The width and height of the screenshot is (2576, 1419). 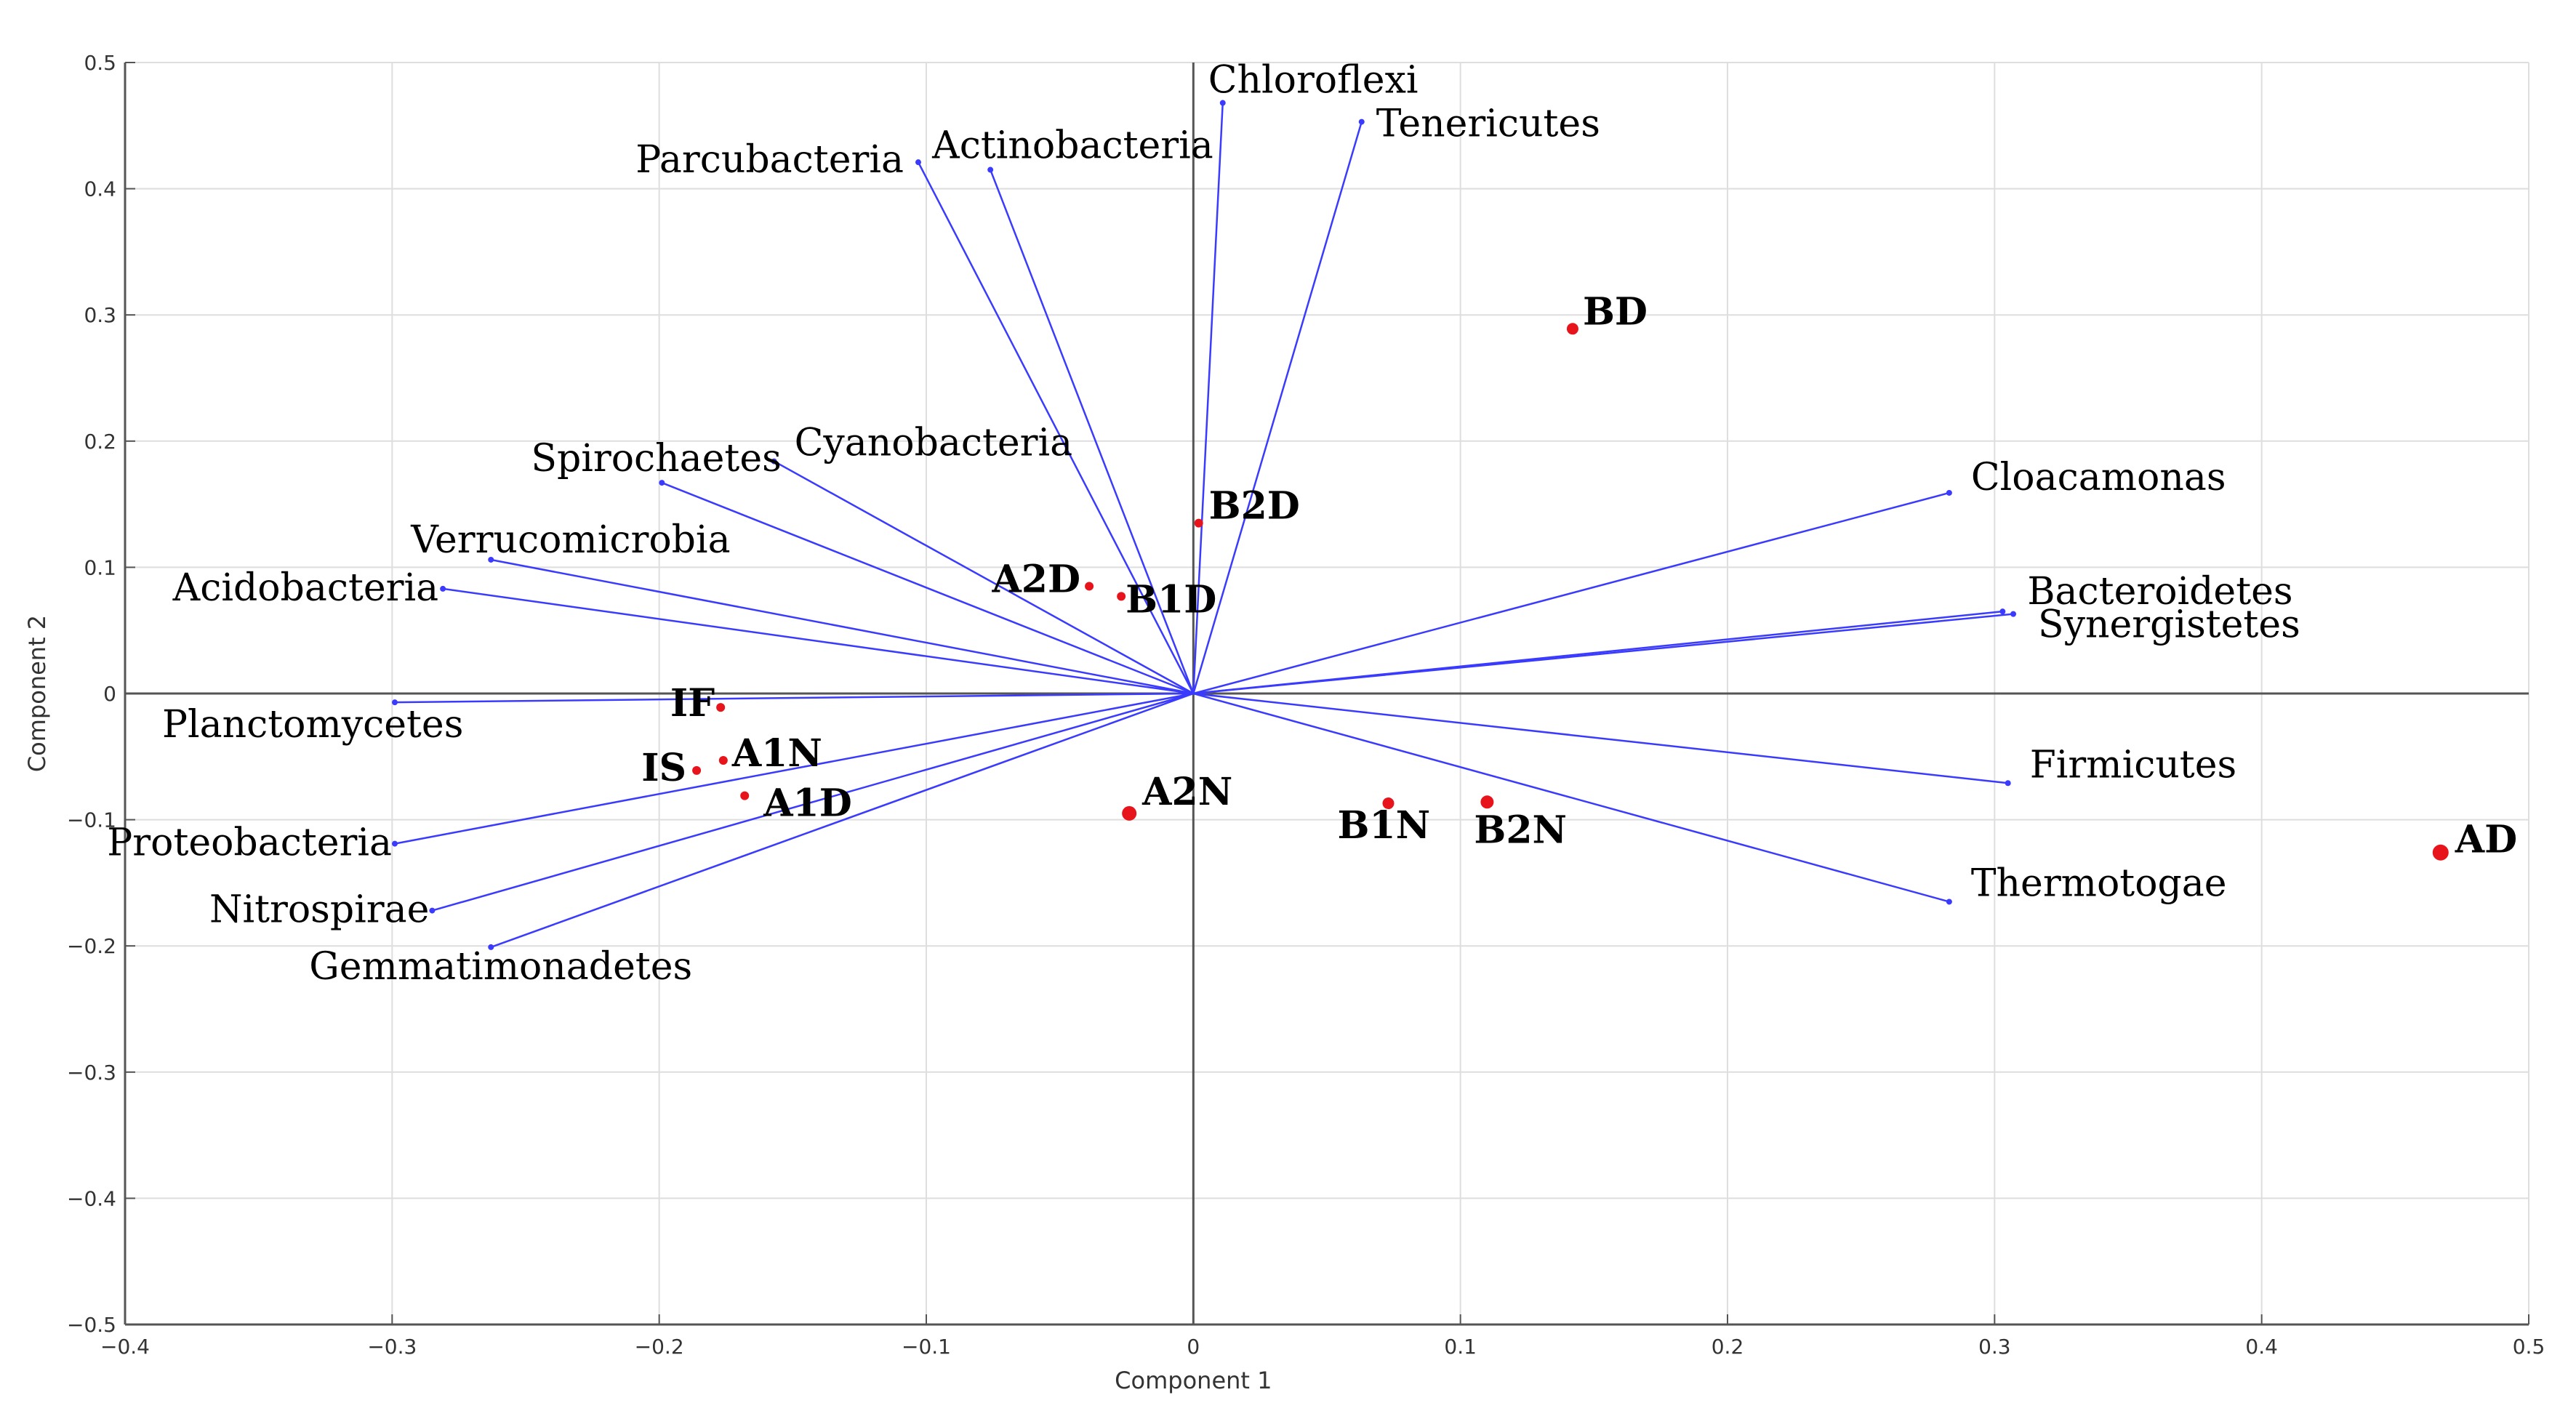 I want to click on vector-label-acidobacteria: Acidobacteria, so click(x=305, y=588).